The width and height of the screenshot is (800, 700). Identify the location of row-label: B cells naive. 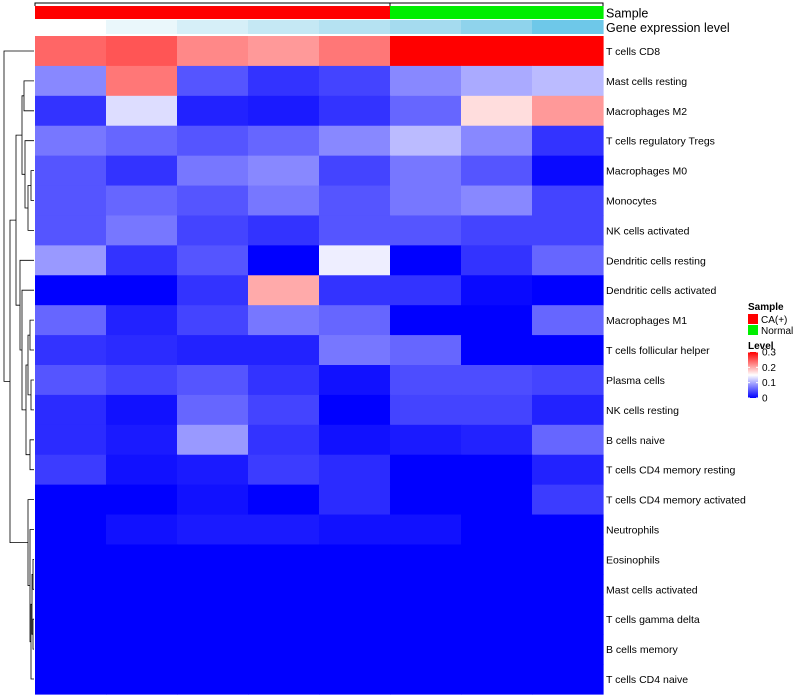
(635, 441).